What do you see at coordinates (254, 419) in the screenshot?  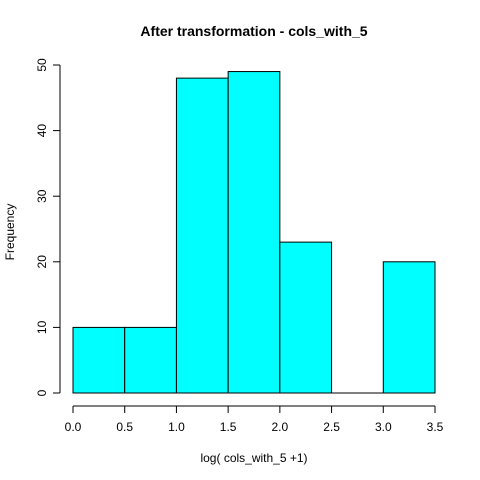 I see `x-axis: 0.0 0.5 1.0 1.5 2.0 2.5 3.0 3.5` at bounding box center [254, 419].